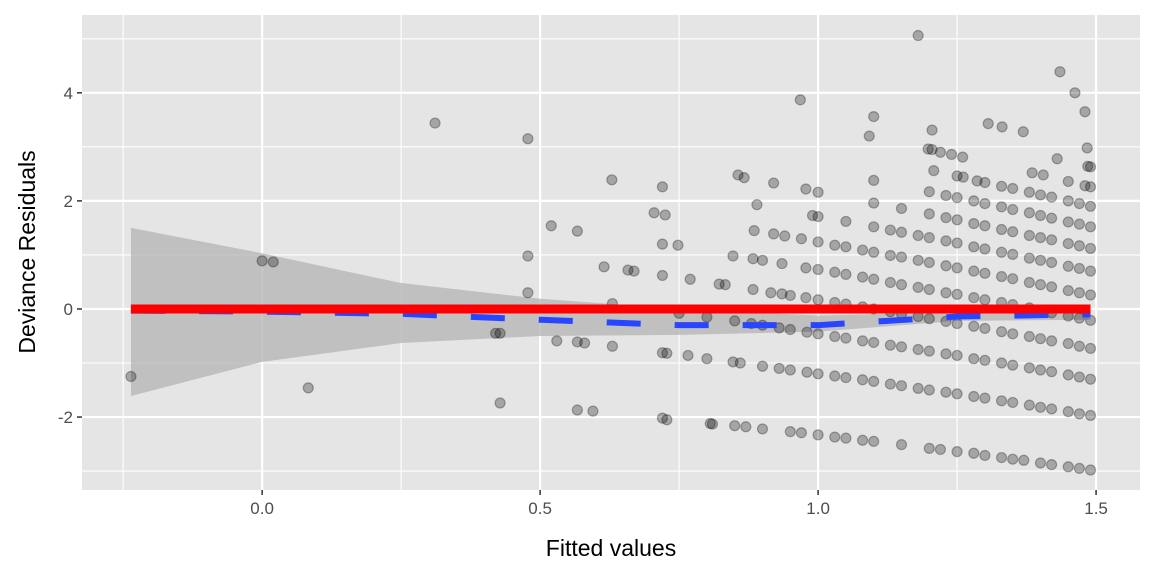  Describe the element at coordinates (27, 251) in the screenshot. I see `y-axis-title: Deviance Residuals` at that location.